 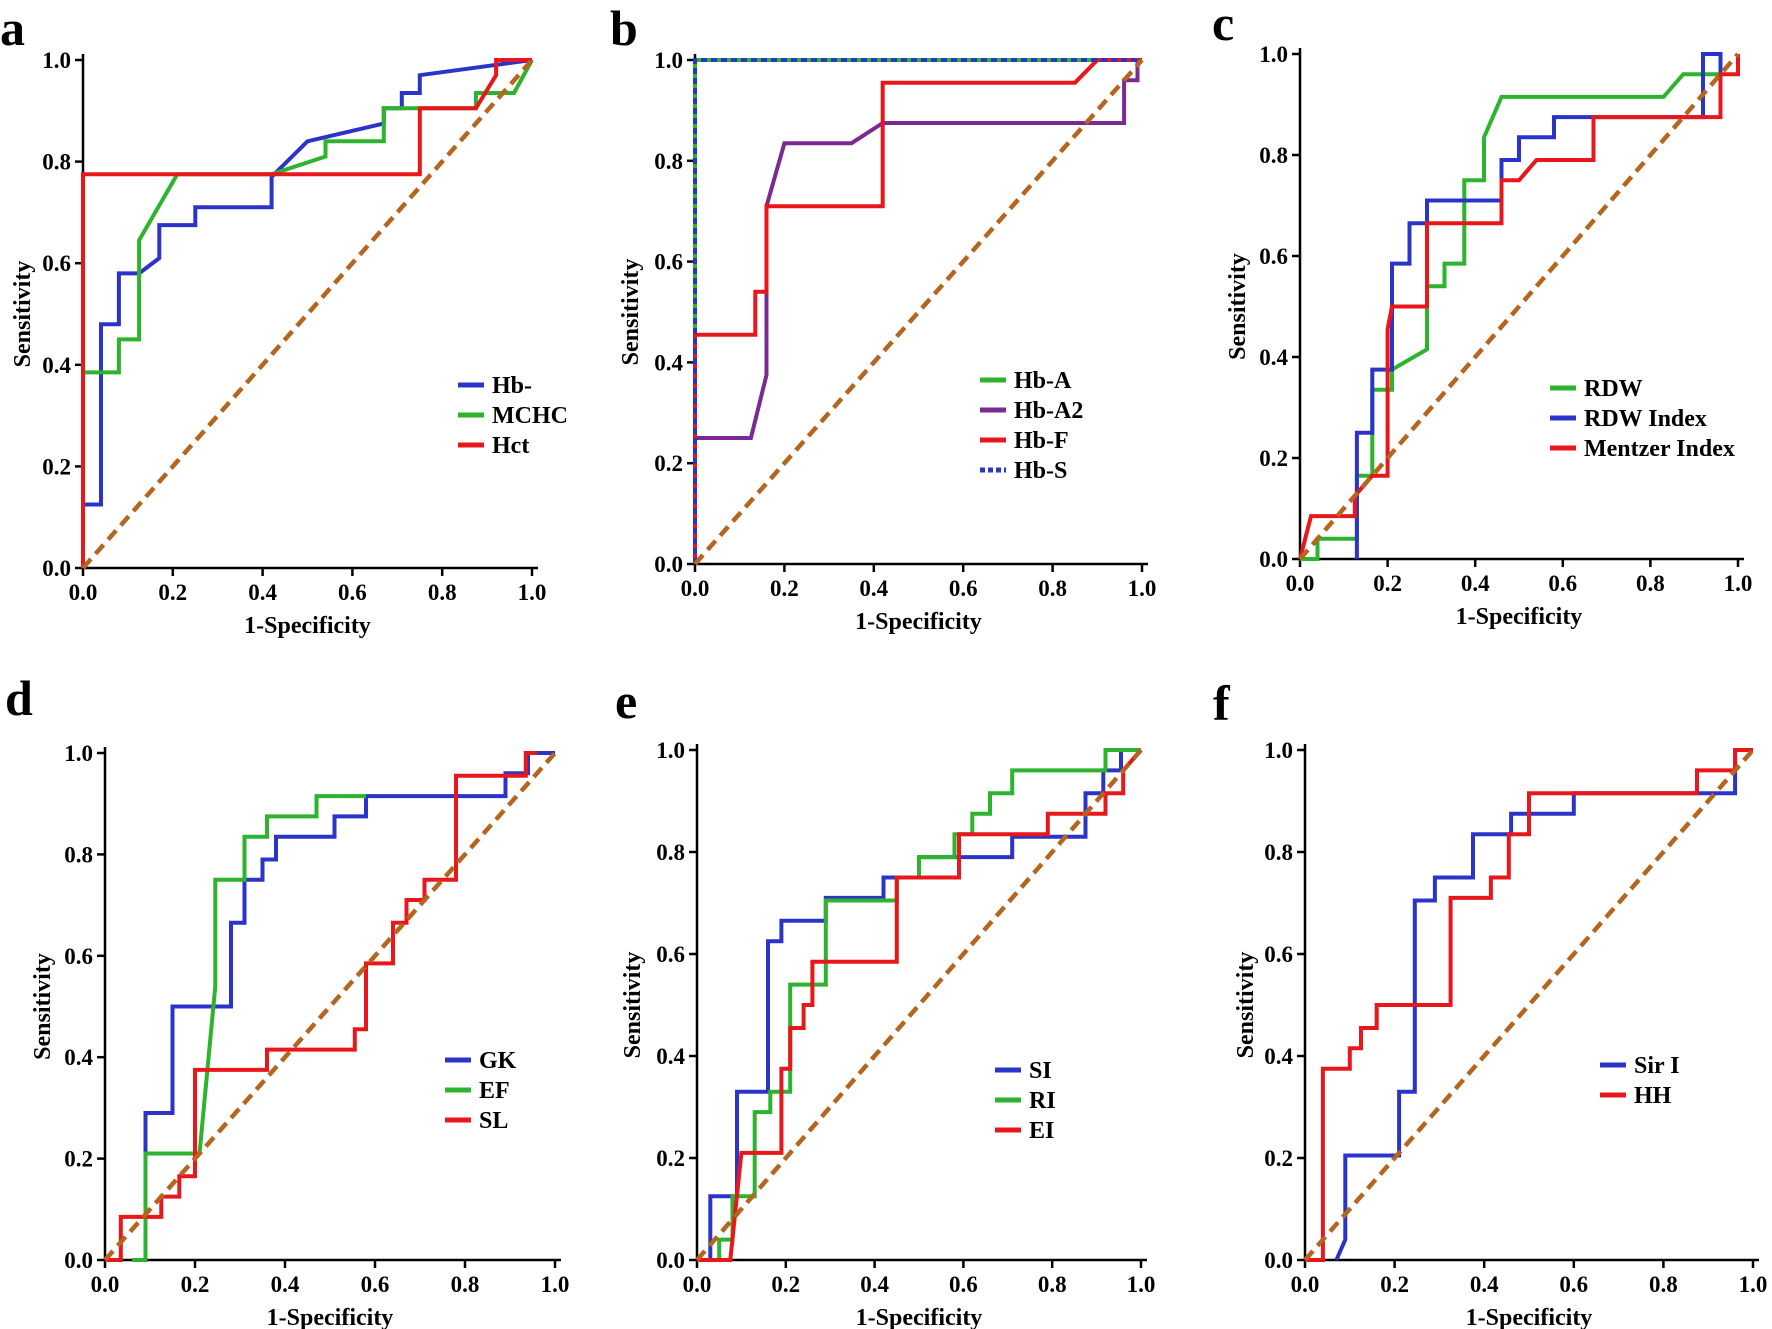 What do you see at coordinates (510, 446) in the screenshot?
I see `legend-label: Hct` at bounding box center [510, 446].